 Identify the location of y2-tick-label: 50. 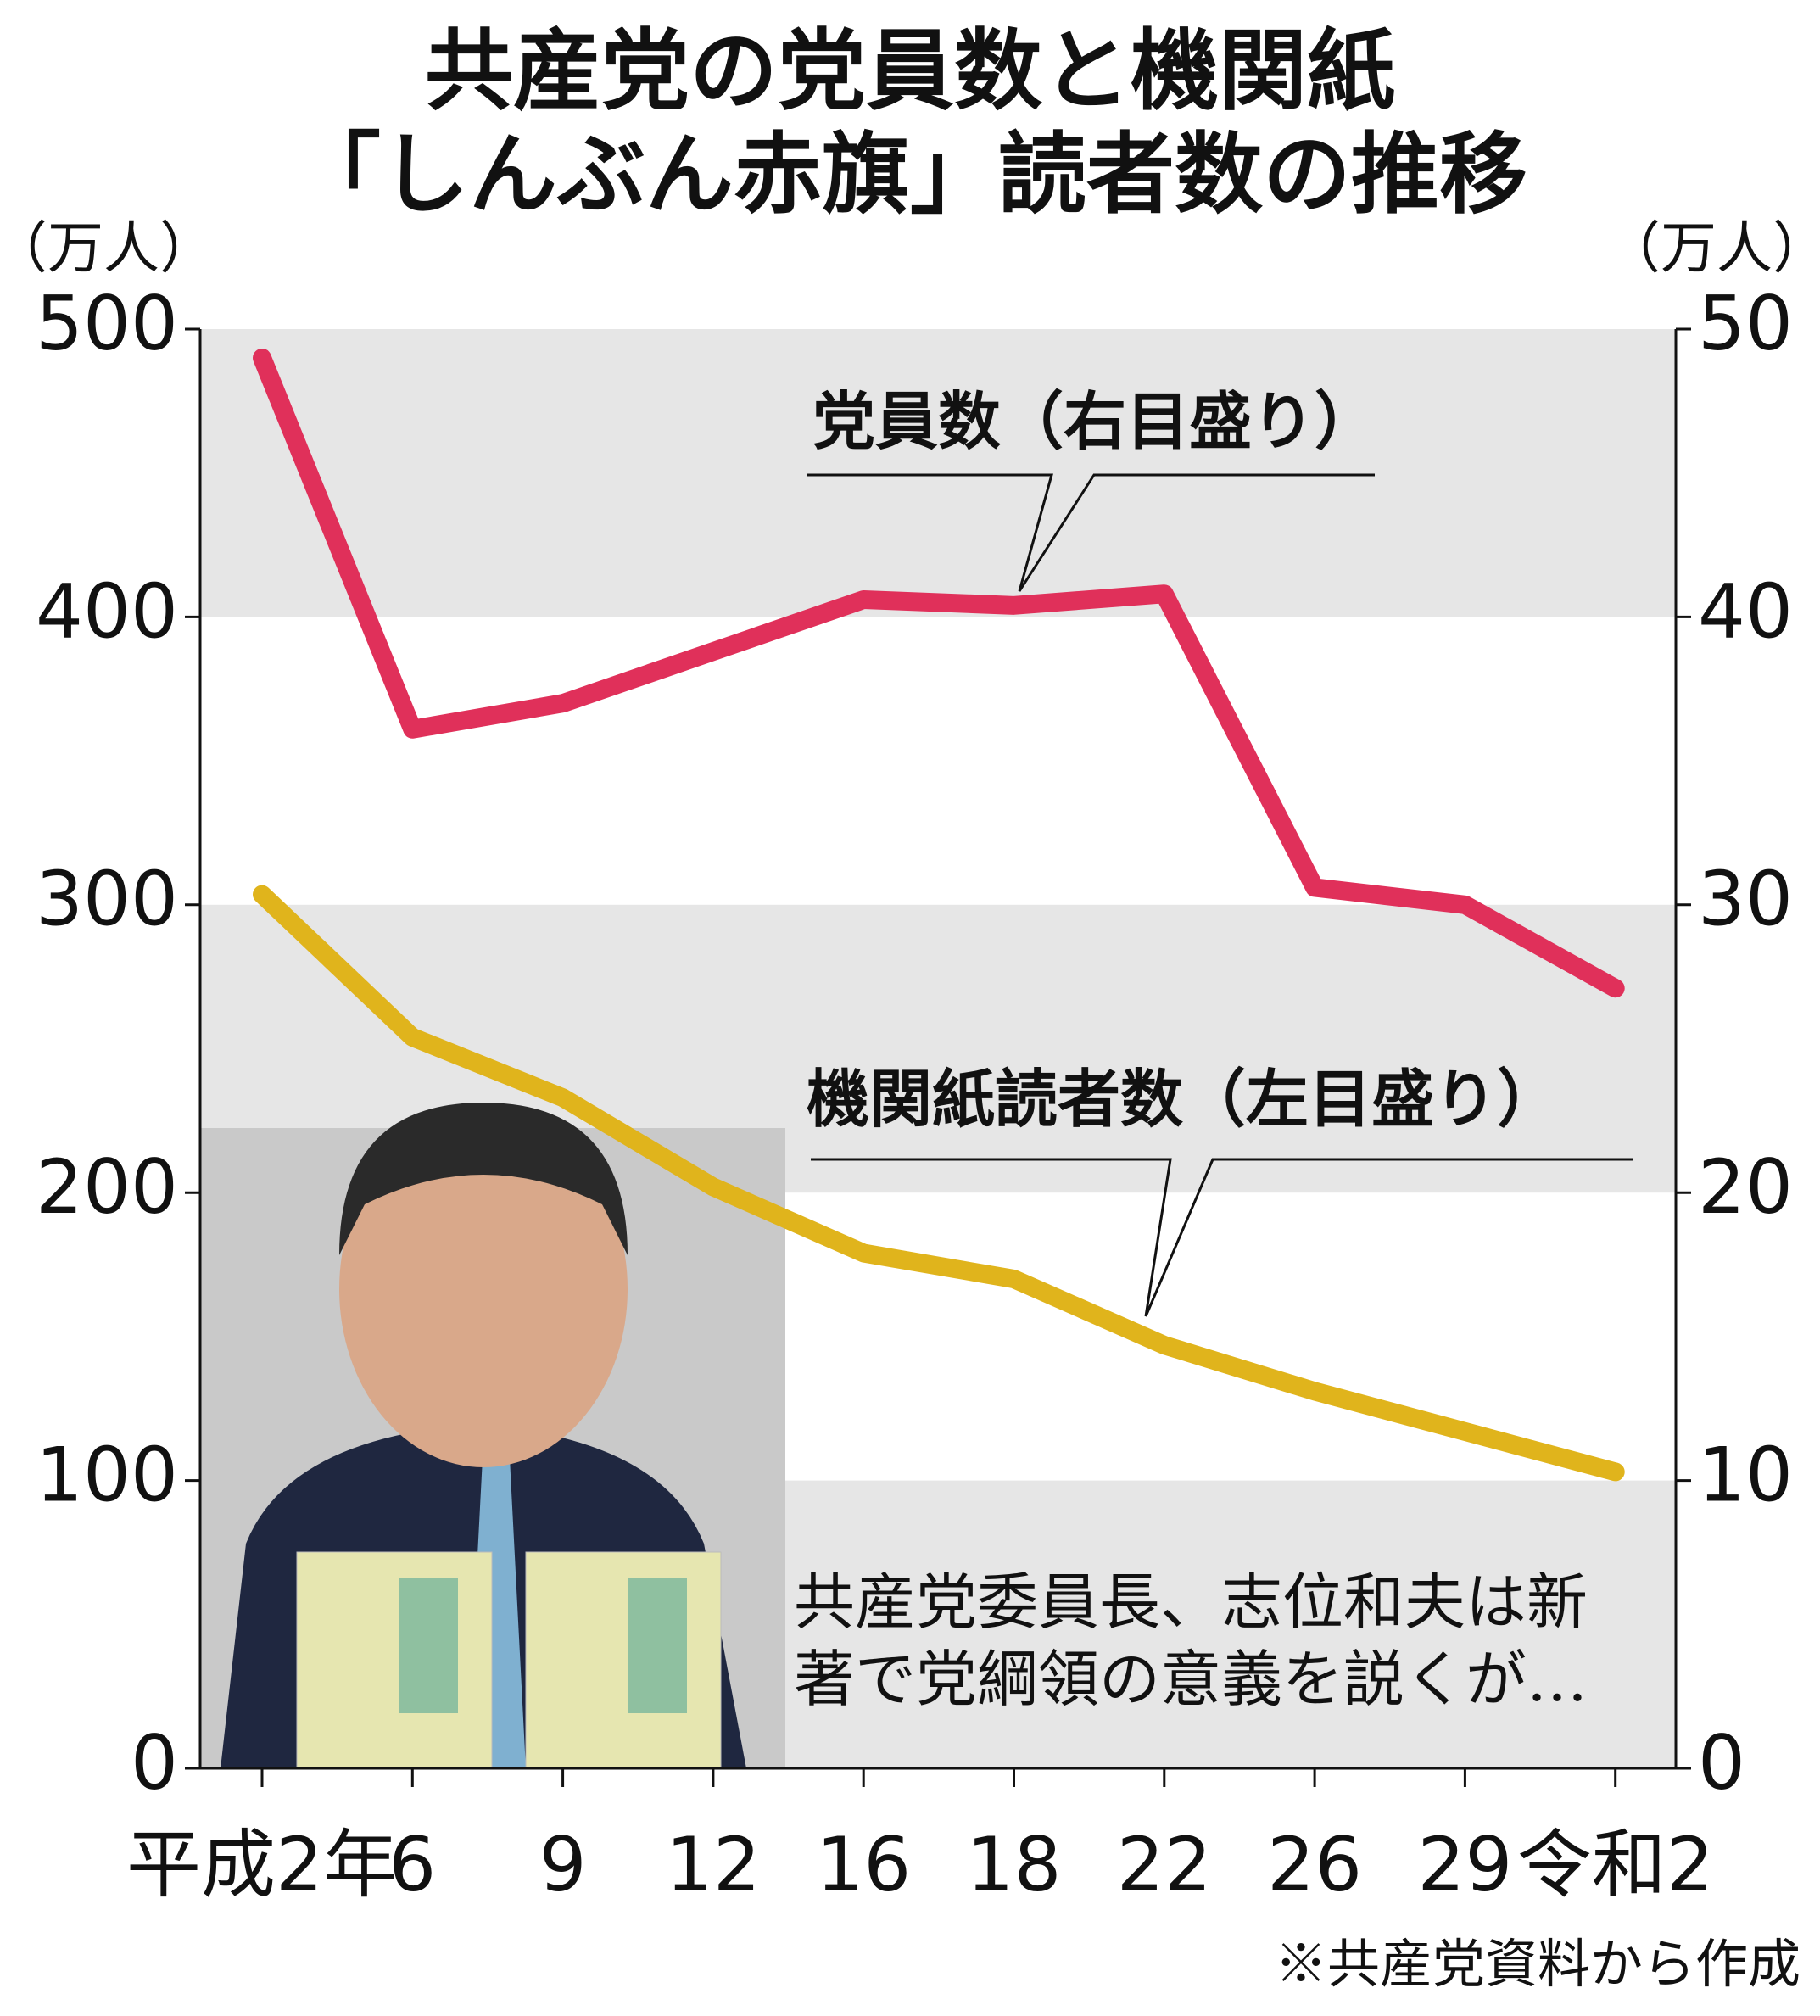
(1745, 323).